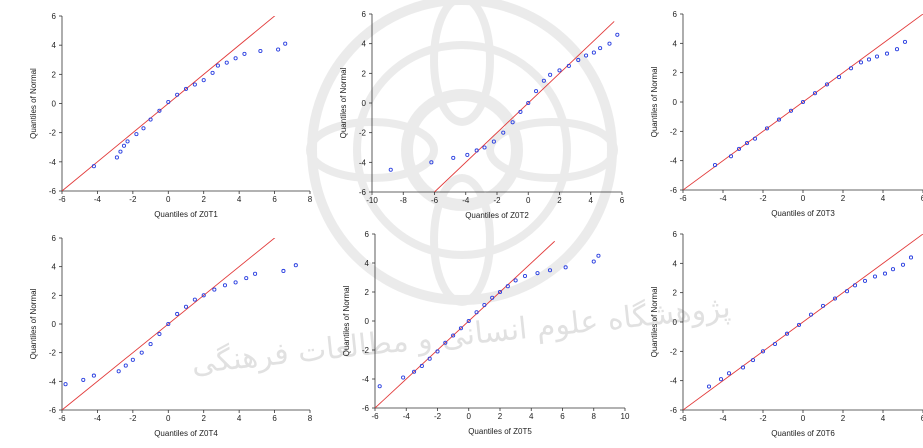 The width and height of the screenshot is (923, 448). What do you see at coordinates (54, 104) in the screenshot?
I see `y-tick-label: 0` at bounding box center [54, 104].